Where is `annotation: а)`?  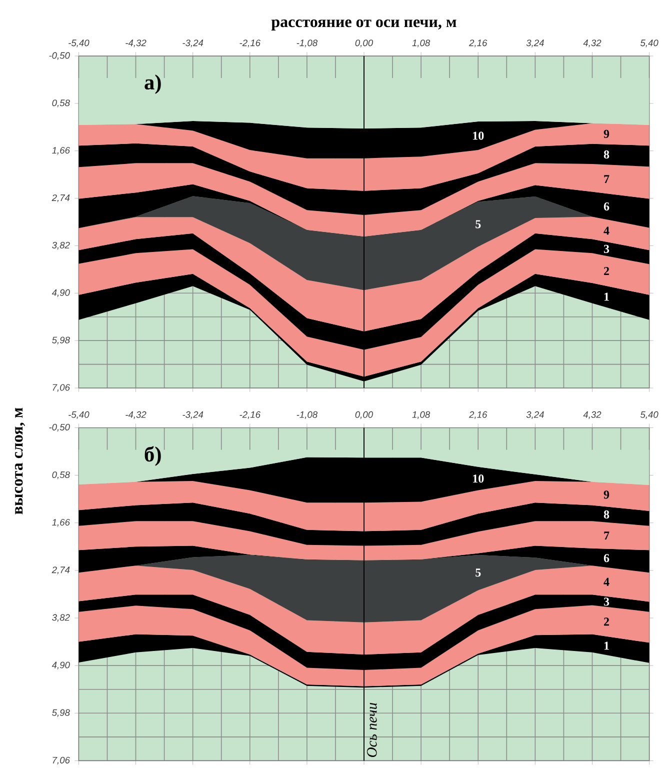 annotation: а) is located at coordinates (152, 84).